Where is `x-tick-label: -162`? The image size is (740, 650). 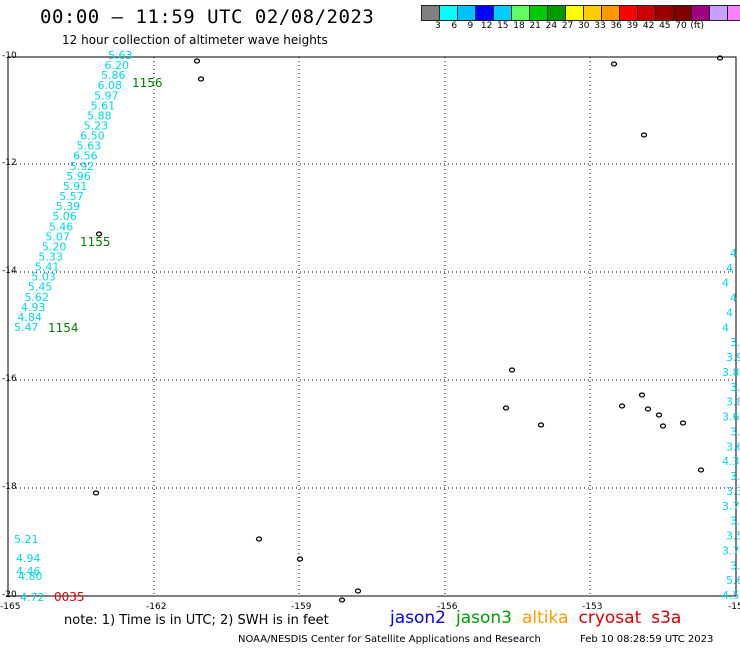 x-tick-label: -162 is located at coordinates (156, 607).